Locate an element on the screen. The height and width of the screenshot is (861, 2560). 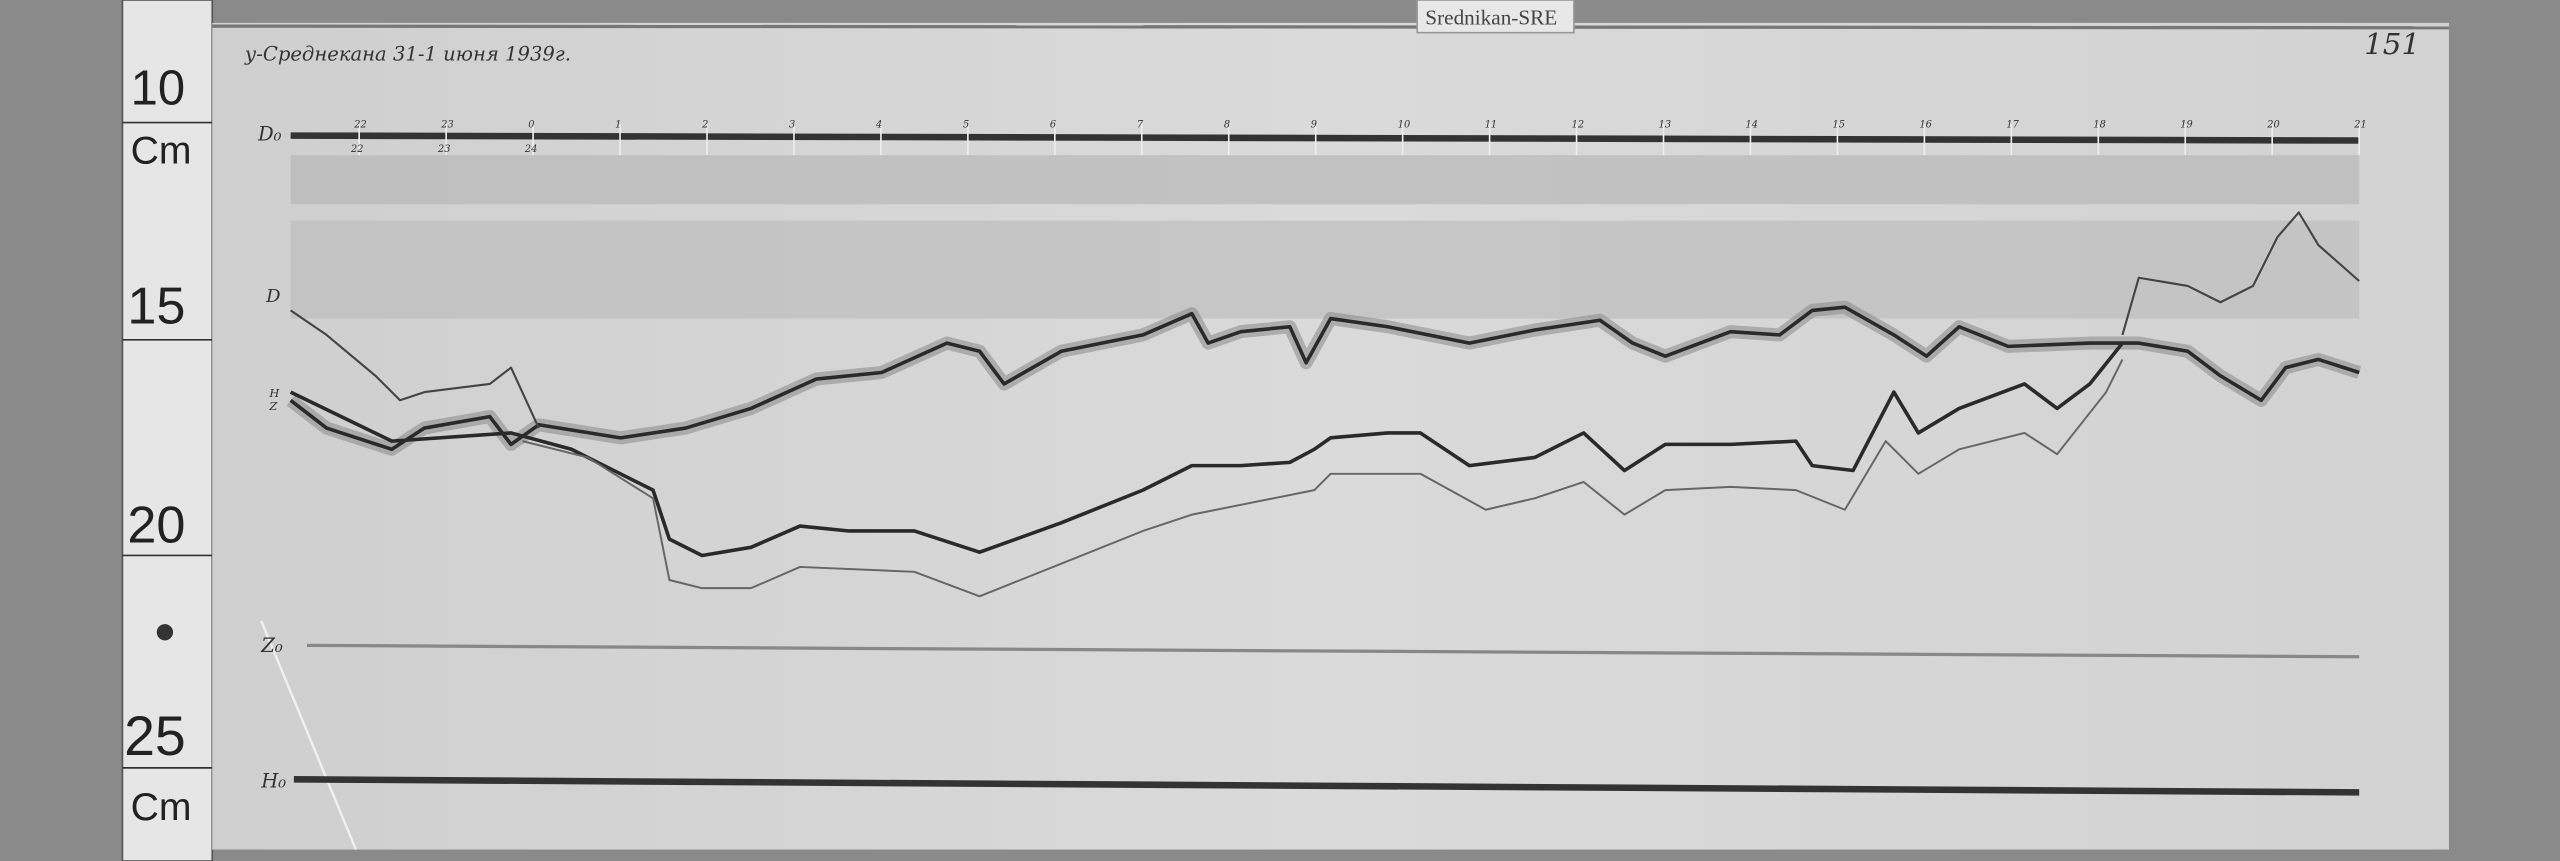
station-tag is located at coordinates (1495, 17).